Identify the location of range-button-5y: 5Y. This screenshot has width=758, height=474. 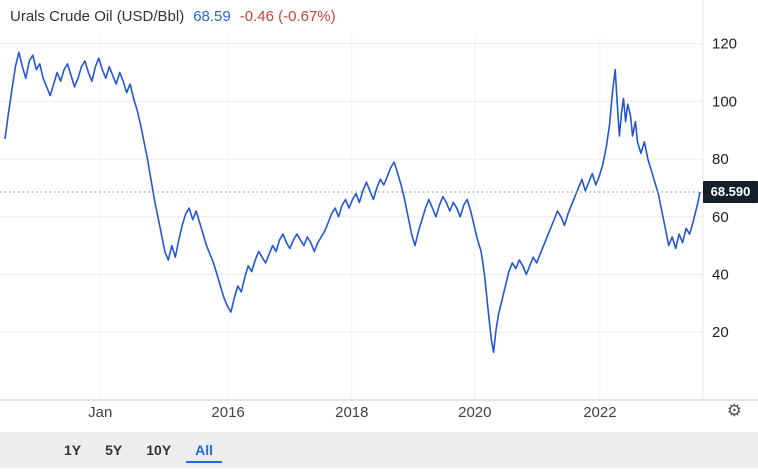
(113, 450).